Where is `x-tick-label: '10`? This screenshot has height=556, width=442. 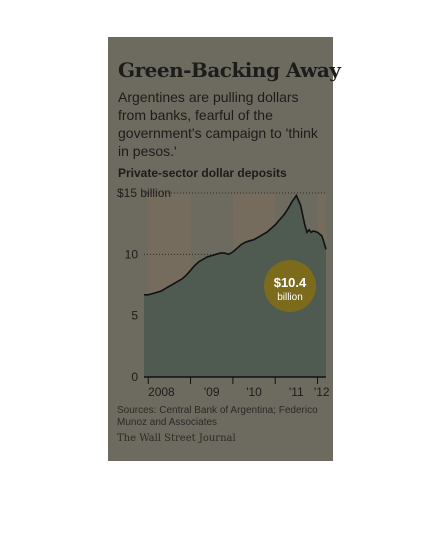 x-tick-label: '10 is located at coordinates (254, 392).